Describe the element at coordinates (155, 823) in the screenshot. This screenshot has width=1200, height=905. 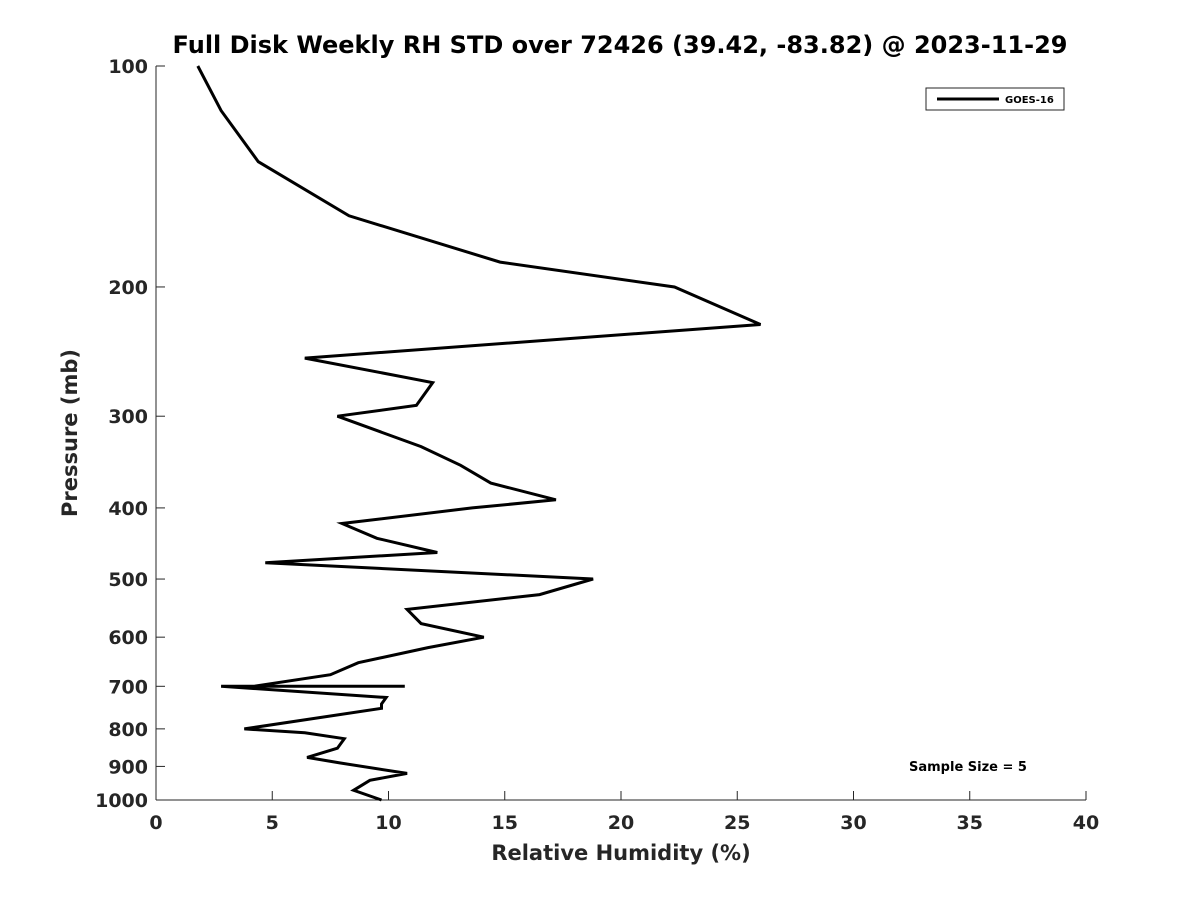
I see `x-tick-label: 0` at that location.